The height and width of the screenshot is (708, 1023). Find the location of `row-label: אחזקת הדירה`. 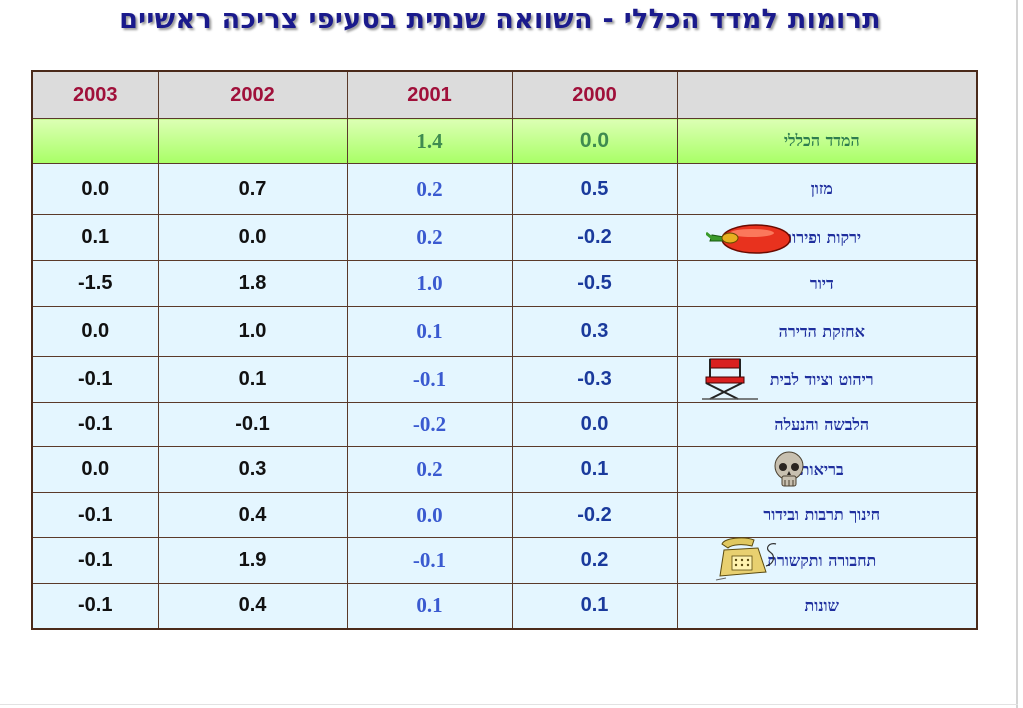

row-label: אחזקת הדירה is located at coordinates (821, 331).